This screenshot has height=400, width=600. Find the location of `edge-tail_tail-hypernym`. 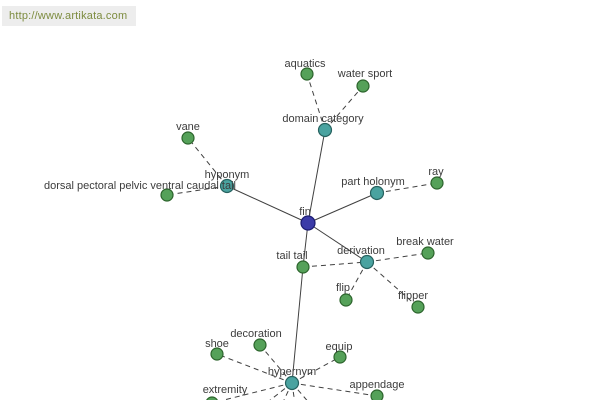

edge-tail_tail-hypernym is located at coordinates (297, 325).